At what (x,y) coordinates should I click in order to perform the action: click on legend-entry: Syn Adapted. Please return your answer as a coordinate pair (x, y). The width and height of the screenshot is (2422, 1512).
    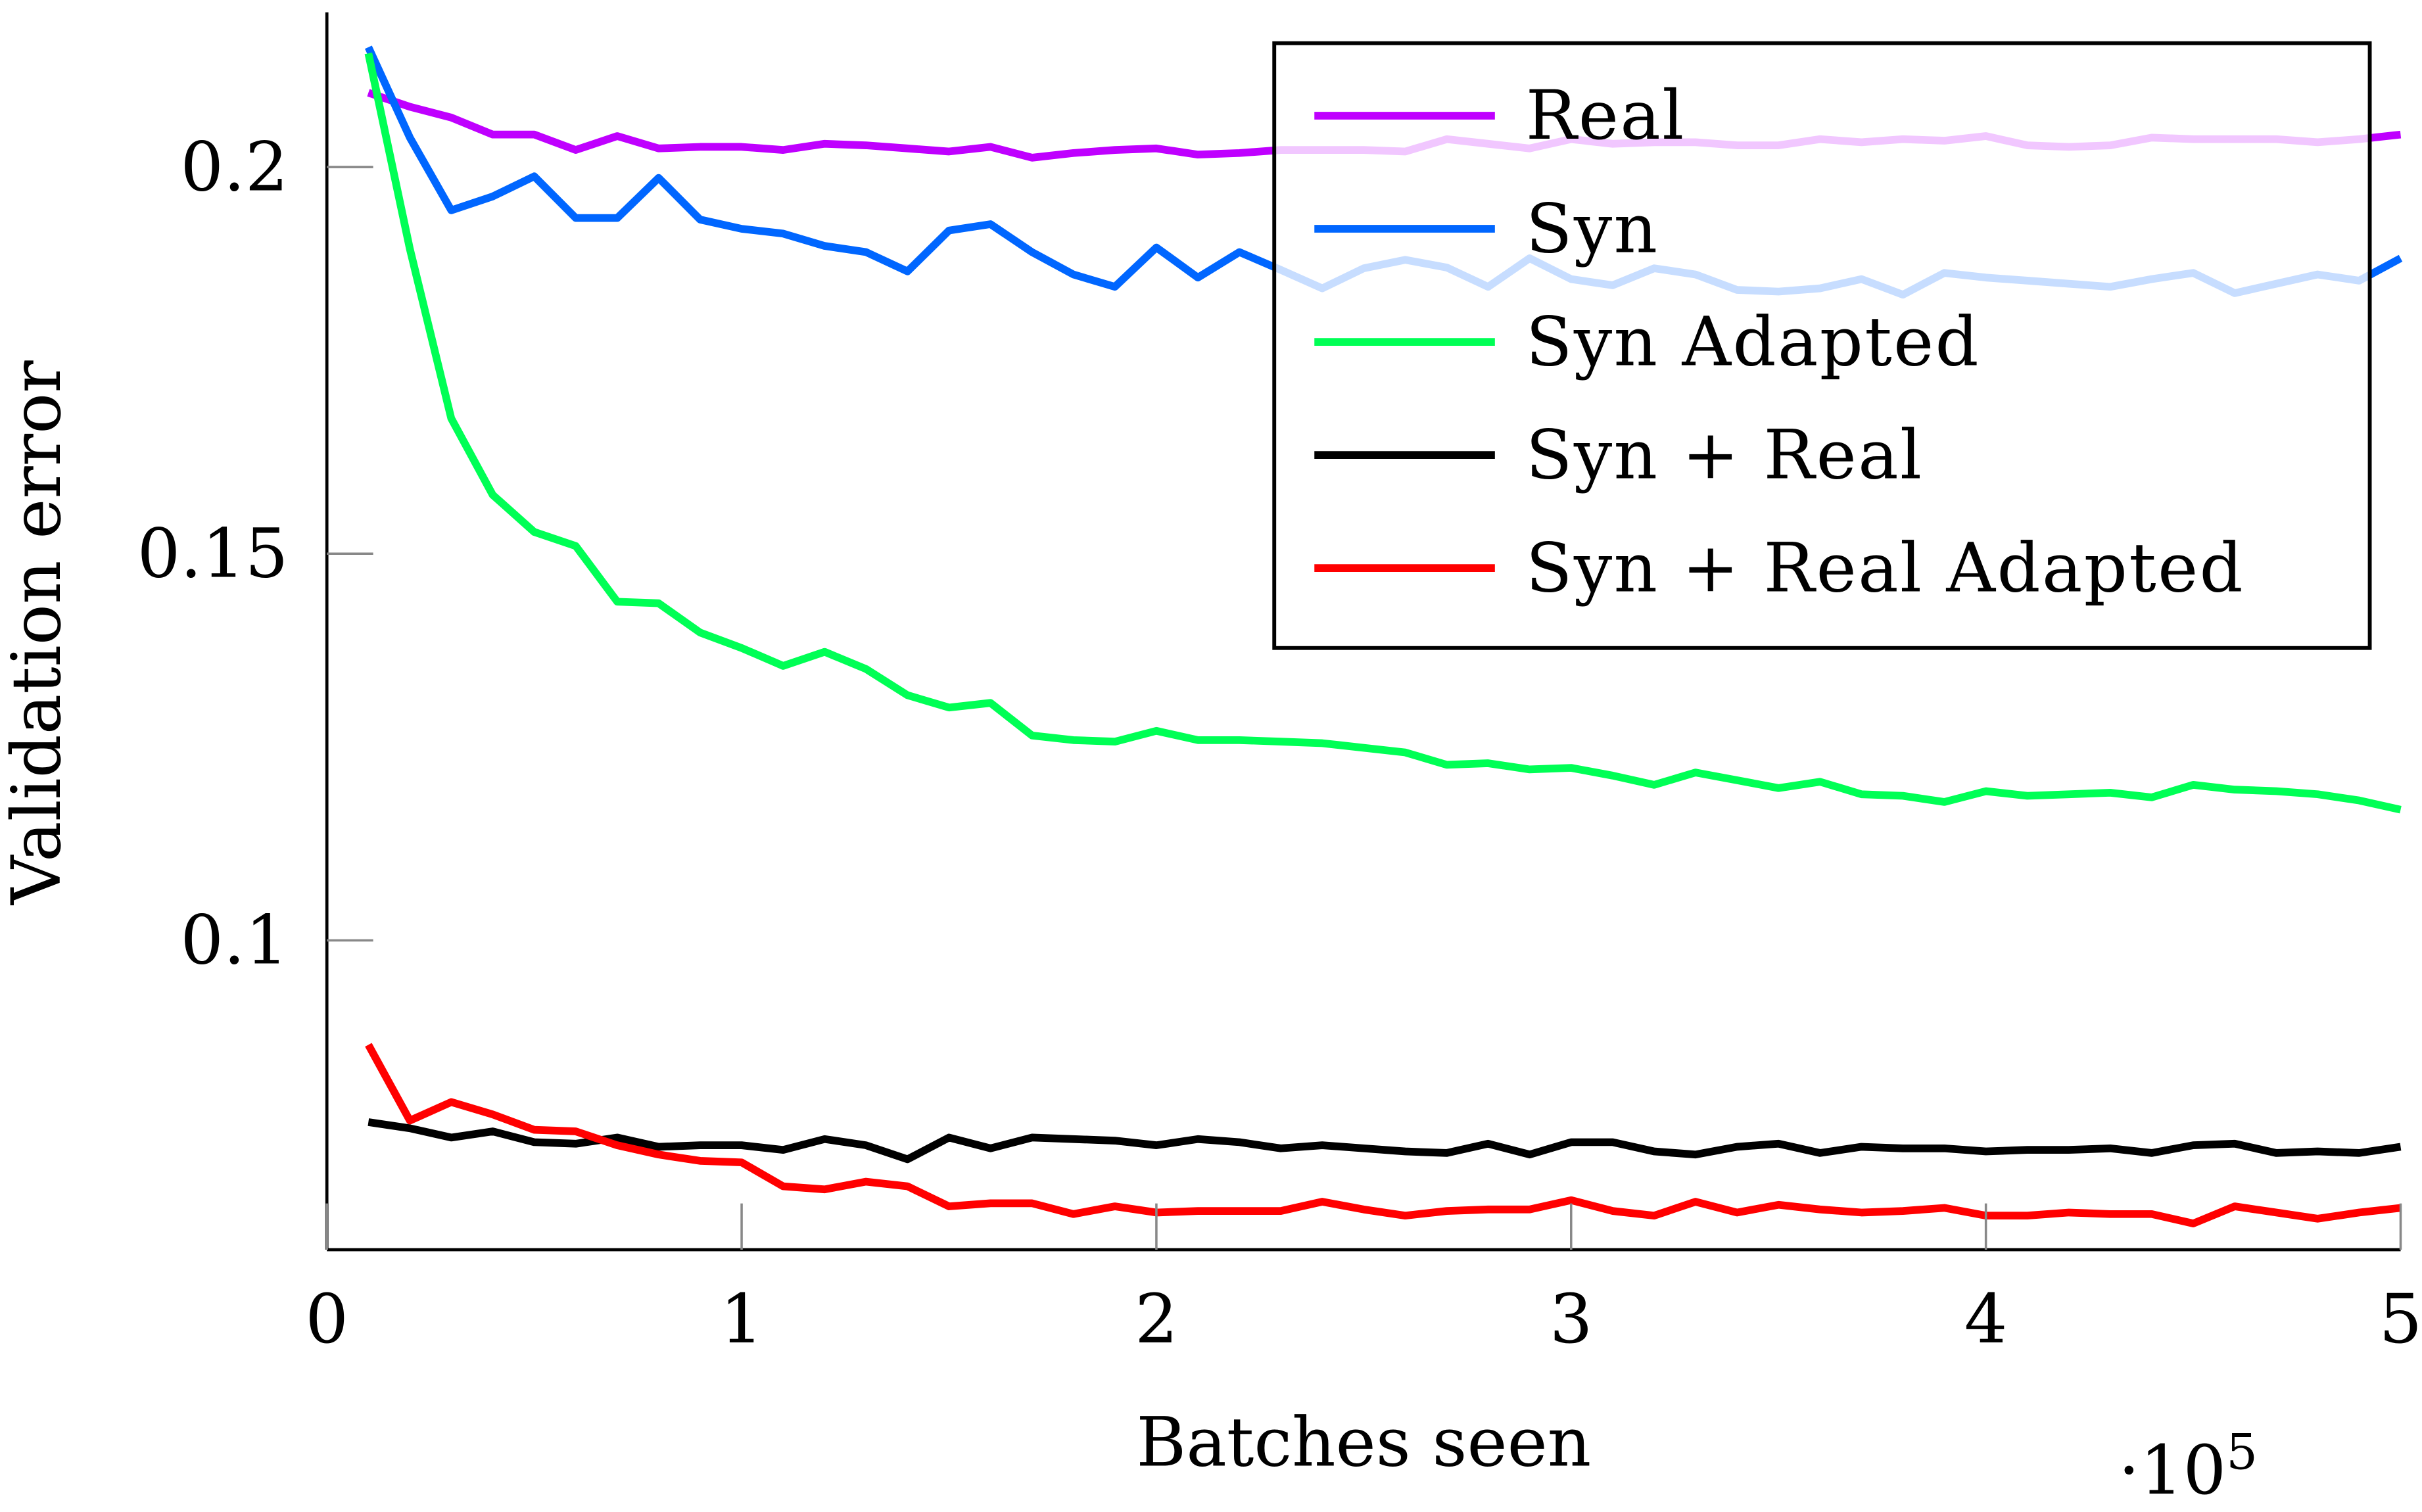
    Looking at the image, I should click on (1753, 341).